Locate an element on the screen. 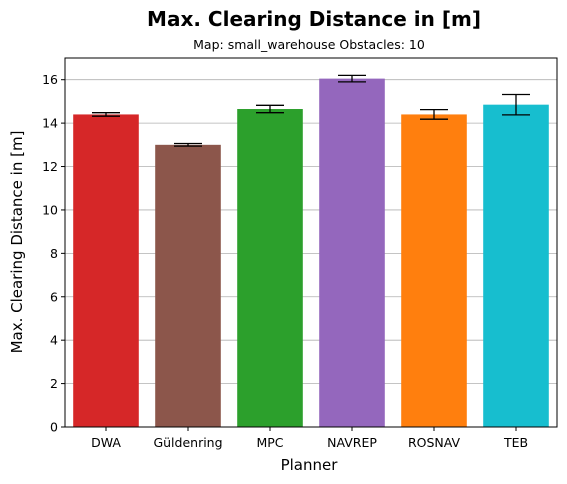 Image resolution: width=567 pixels, height=484 pixels. x-tick-label: TEB is located at coordinates (515, 442).